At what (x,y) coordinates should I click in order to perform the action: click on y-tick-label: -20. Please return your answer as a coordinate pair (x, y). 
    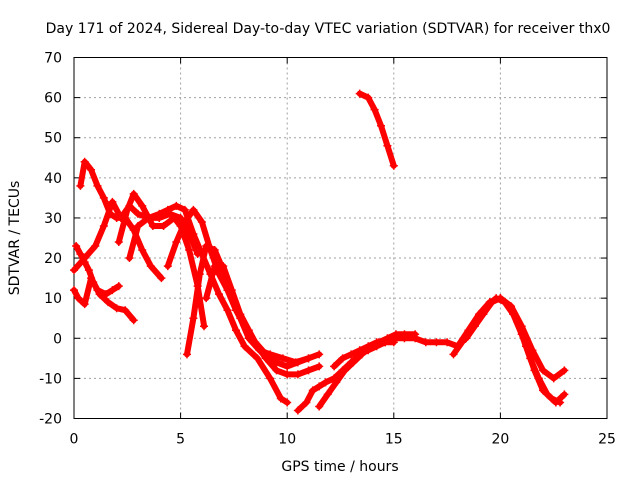
    Looking at the image, I should click on (50, 420).